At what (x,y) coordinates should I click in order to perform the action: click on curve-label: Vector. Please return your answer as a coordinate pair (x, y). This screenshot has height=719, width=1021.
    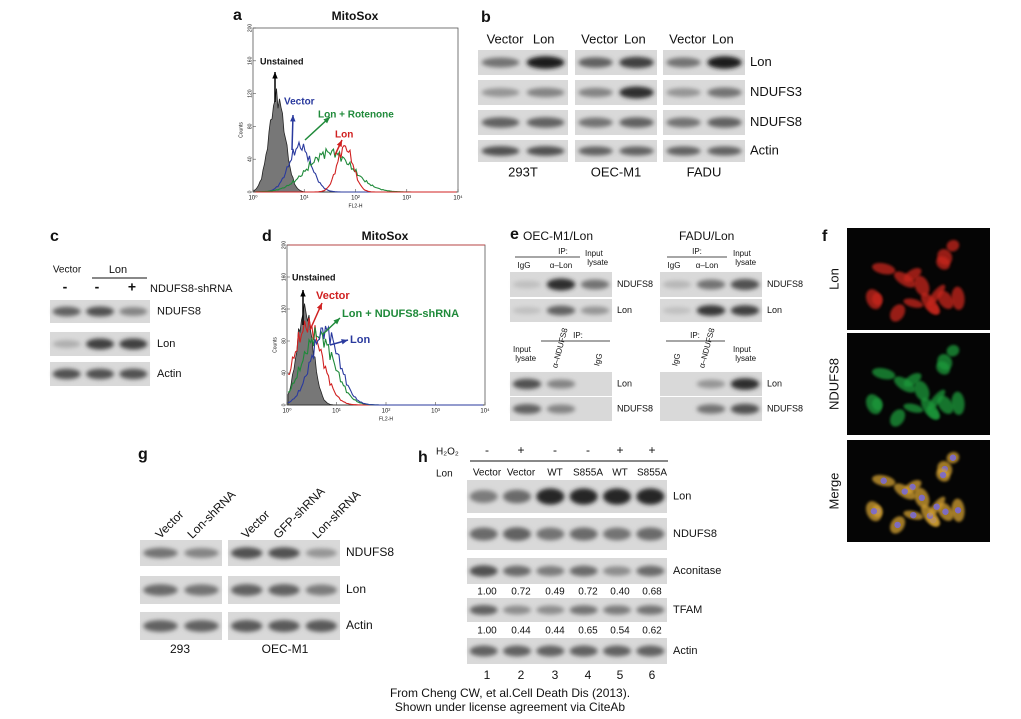
    Looking at the image, I should click on (333, 296).